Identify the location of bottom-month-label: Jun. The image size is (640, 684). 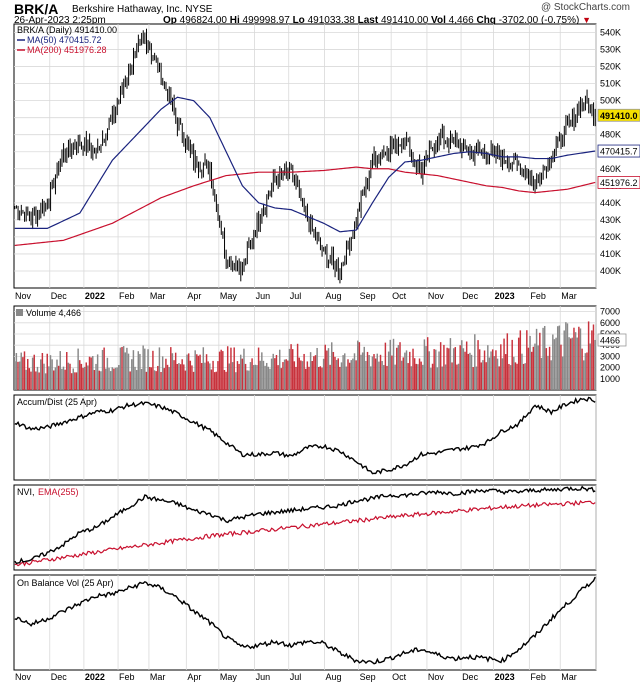
(263, 677).